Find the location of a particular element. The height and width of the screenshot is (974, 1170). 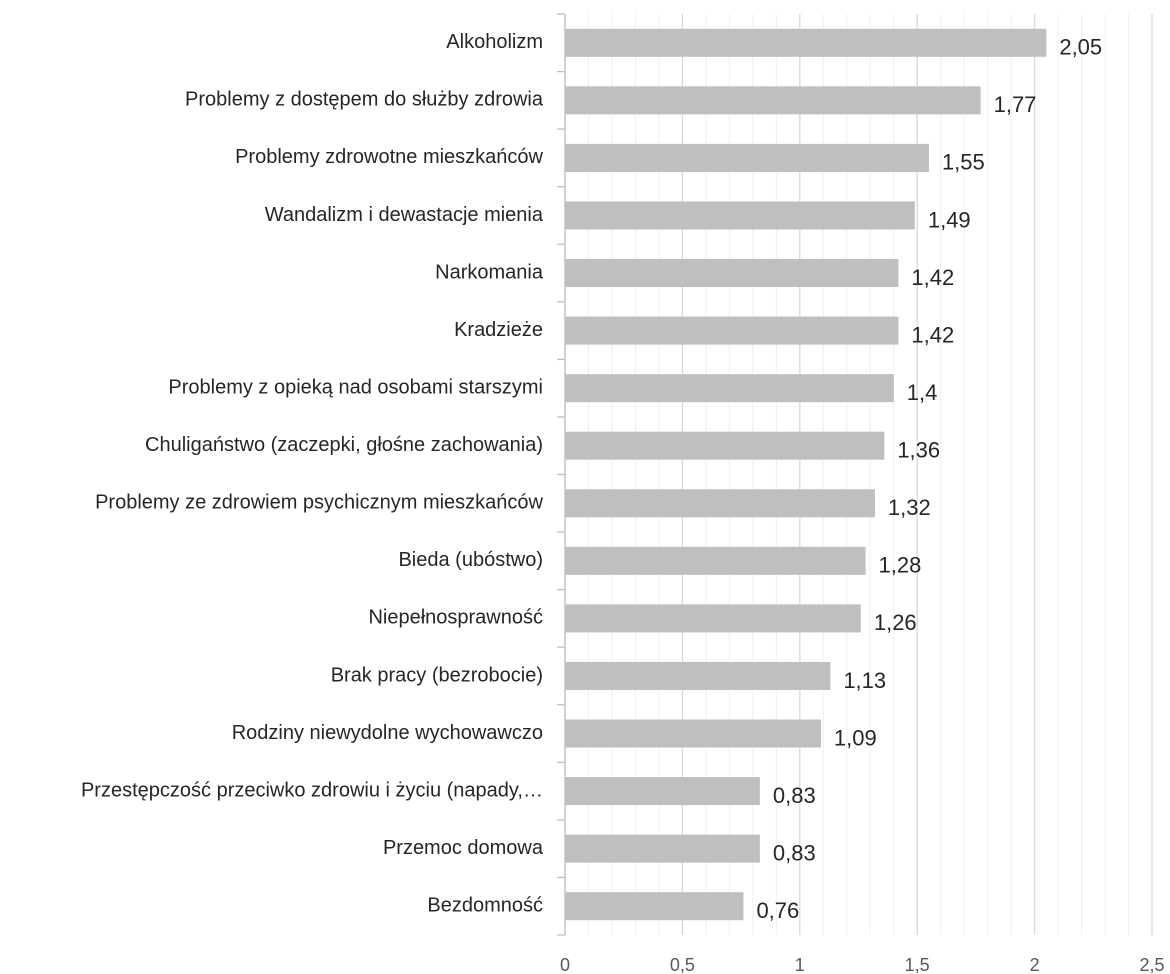

y-tick-label: Brak pracy (bezrobocie) is located at coordinates (437, 675).